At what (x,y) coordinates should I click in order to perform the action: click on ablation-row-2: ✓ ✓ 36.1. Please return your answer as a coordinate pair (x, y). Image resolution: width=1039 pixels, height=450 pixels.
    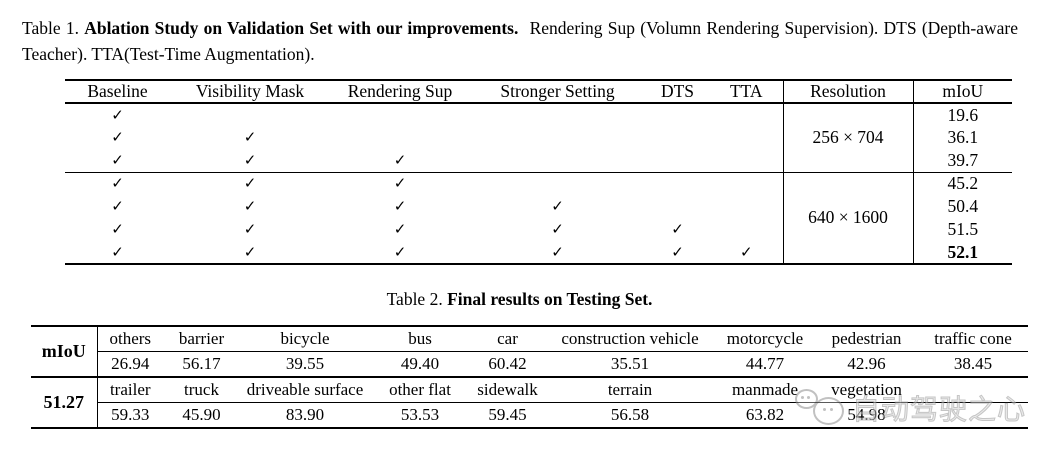
    Looking at the image, I should click on (538, 137).